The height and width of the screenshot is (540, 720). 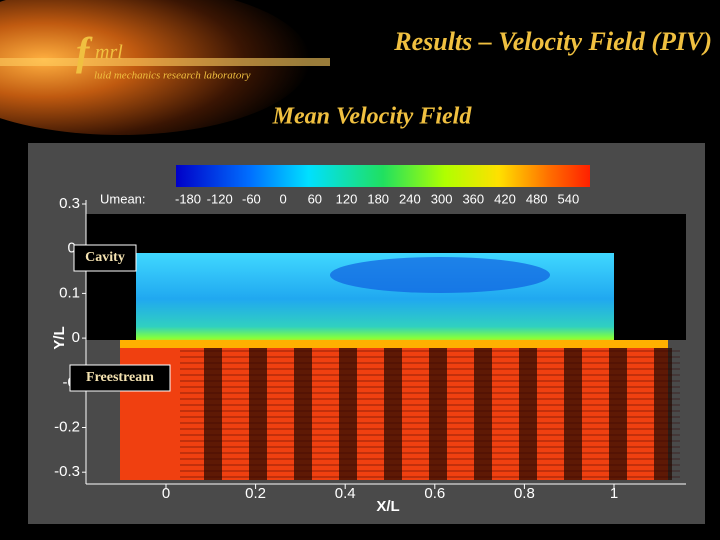 I want to click on colorbar-tick: 240, so click(x=410, y=198).